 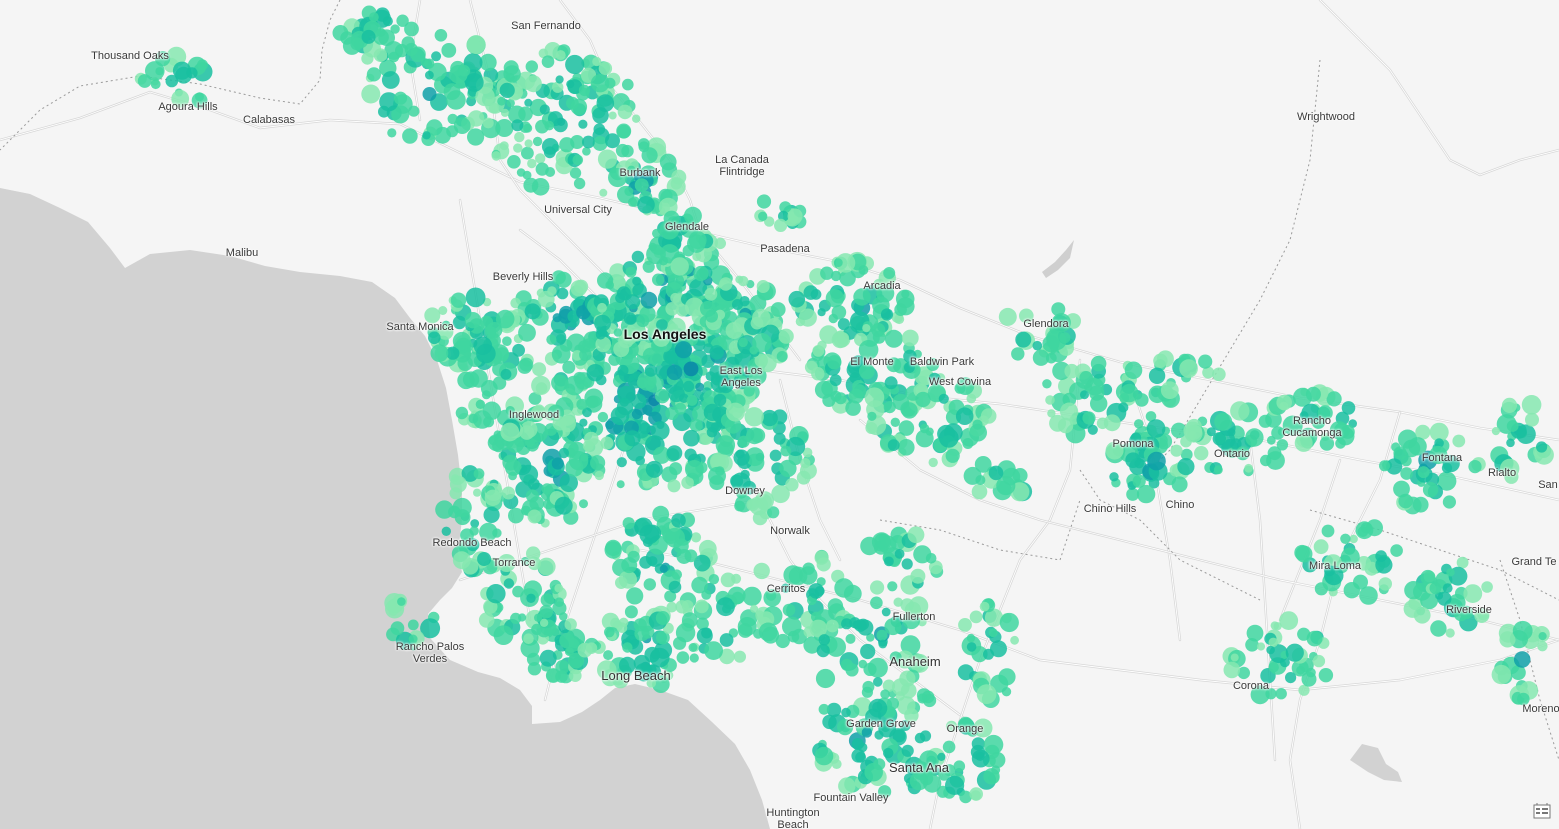 I want to click on city-label-malibu: Malibu, so click(x=242, y=253).